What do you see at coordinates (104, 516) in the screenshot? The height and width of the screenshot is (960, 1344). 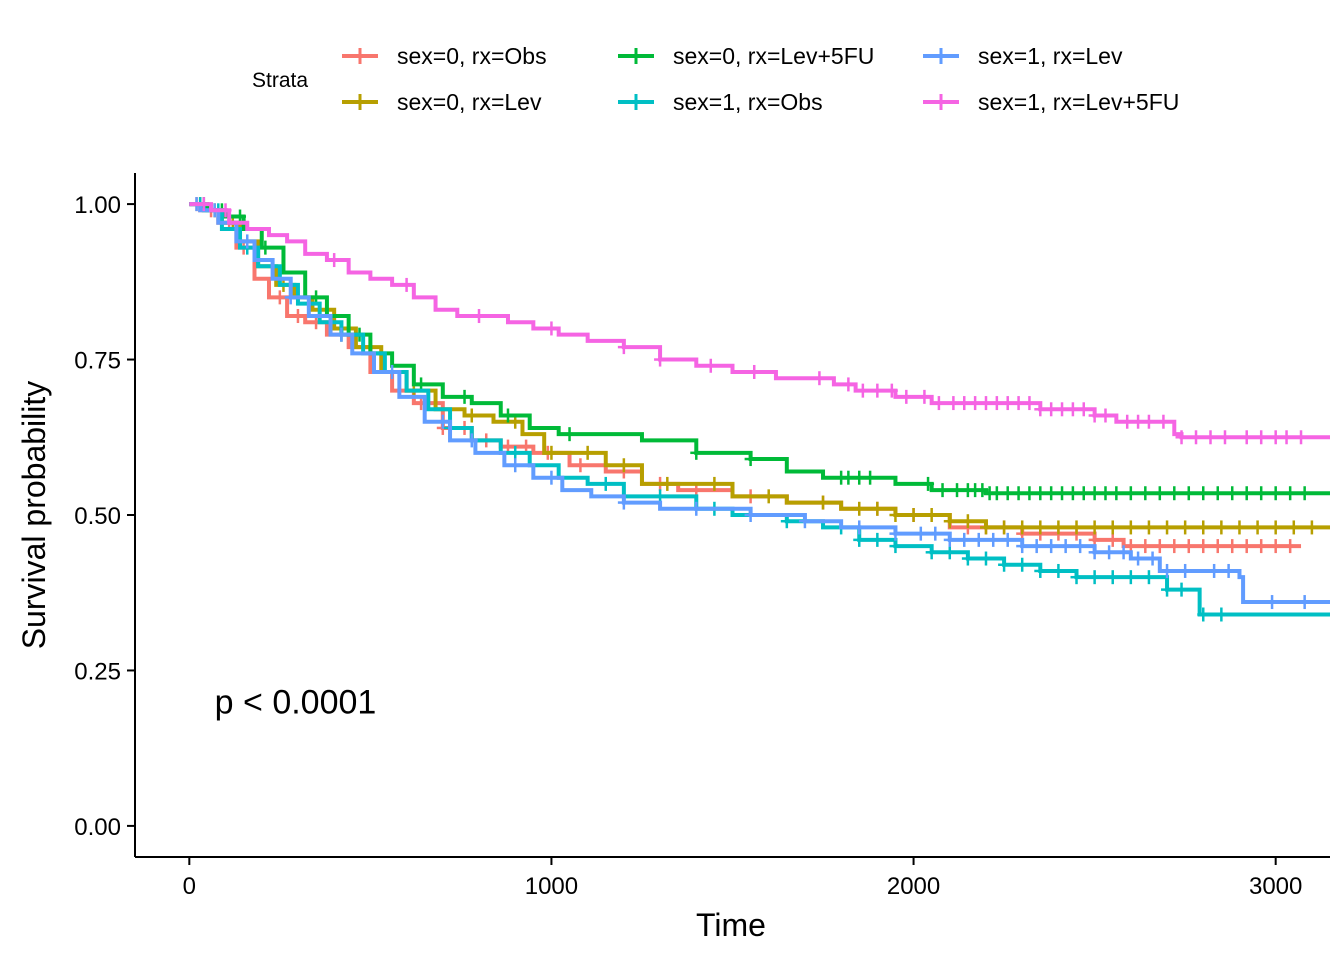 I see `y-axis-ticks: 0.00 0.25 0.50 0.75 1.00` at bounding box center [104, 516].